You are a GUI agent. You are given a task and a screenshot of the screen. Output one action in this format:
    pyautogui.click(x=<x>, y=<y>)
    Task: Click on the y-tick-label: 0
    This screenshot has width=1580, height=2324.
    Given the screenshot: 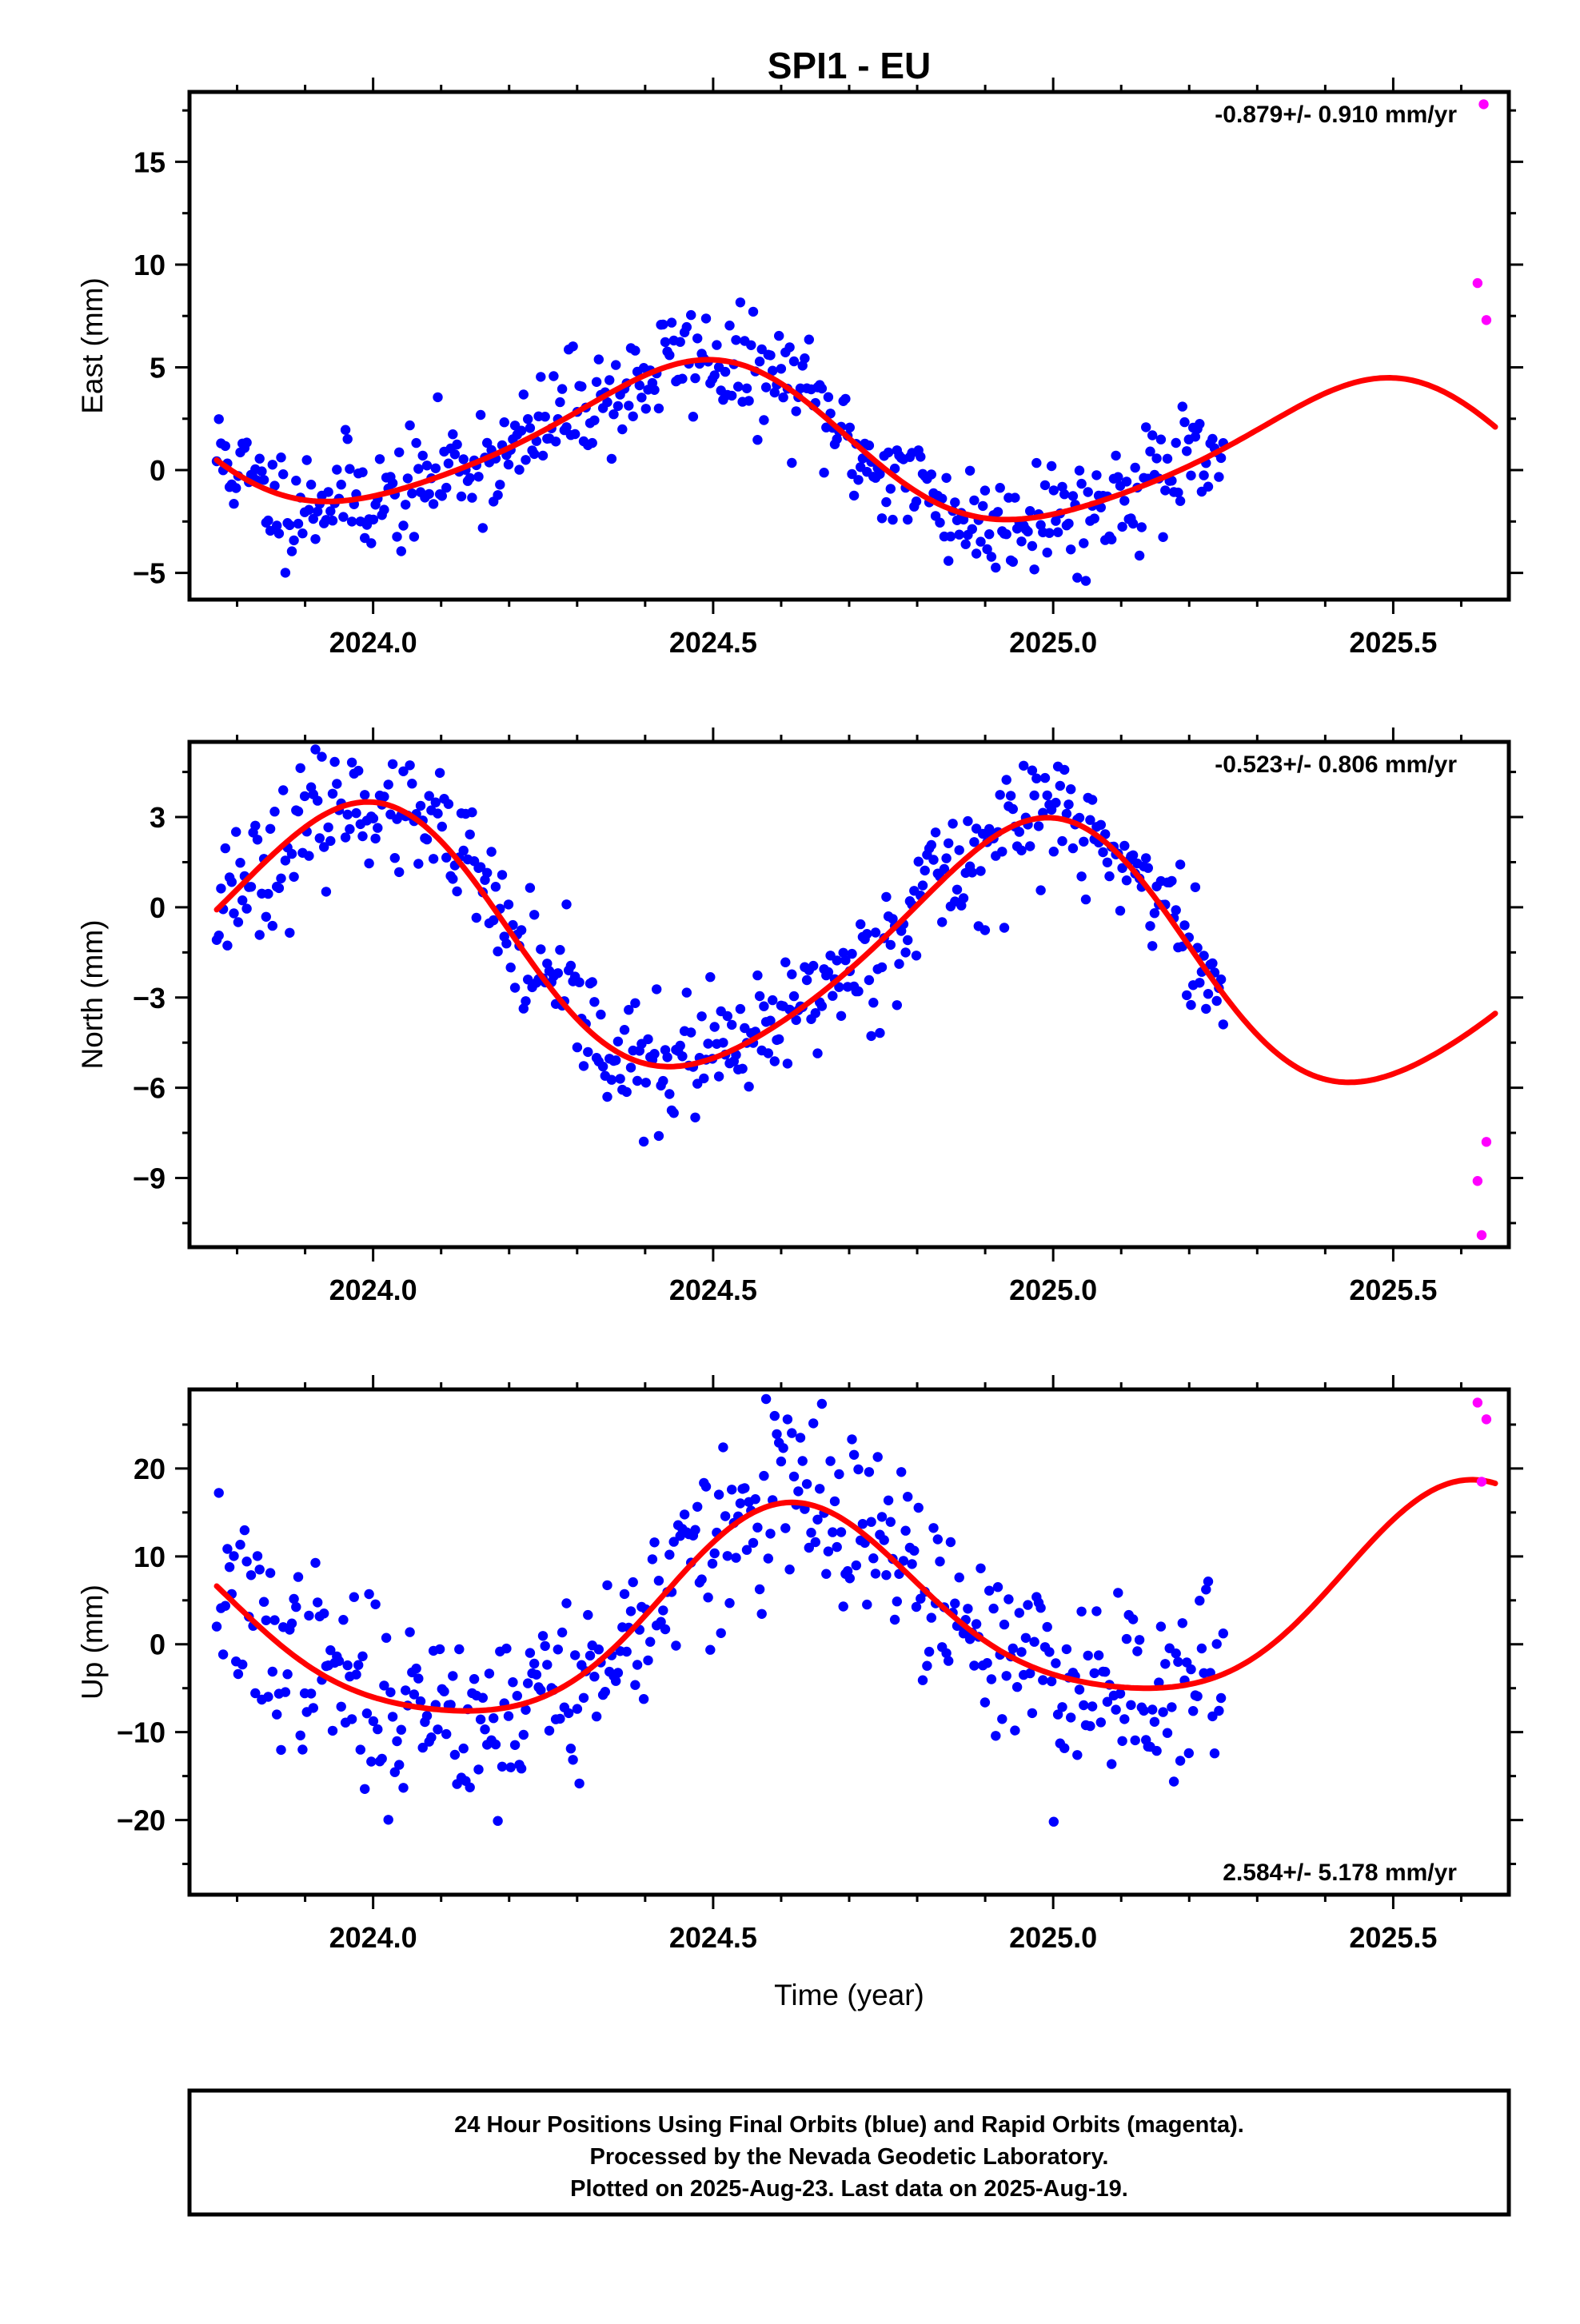 What is the action you would take?
    pyautogui.click(x=158, y=1644)
    